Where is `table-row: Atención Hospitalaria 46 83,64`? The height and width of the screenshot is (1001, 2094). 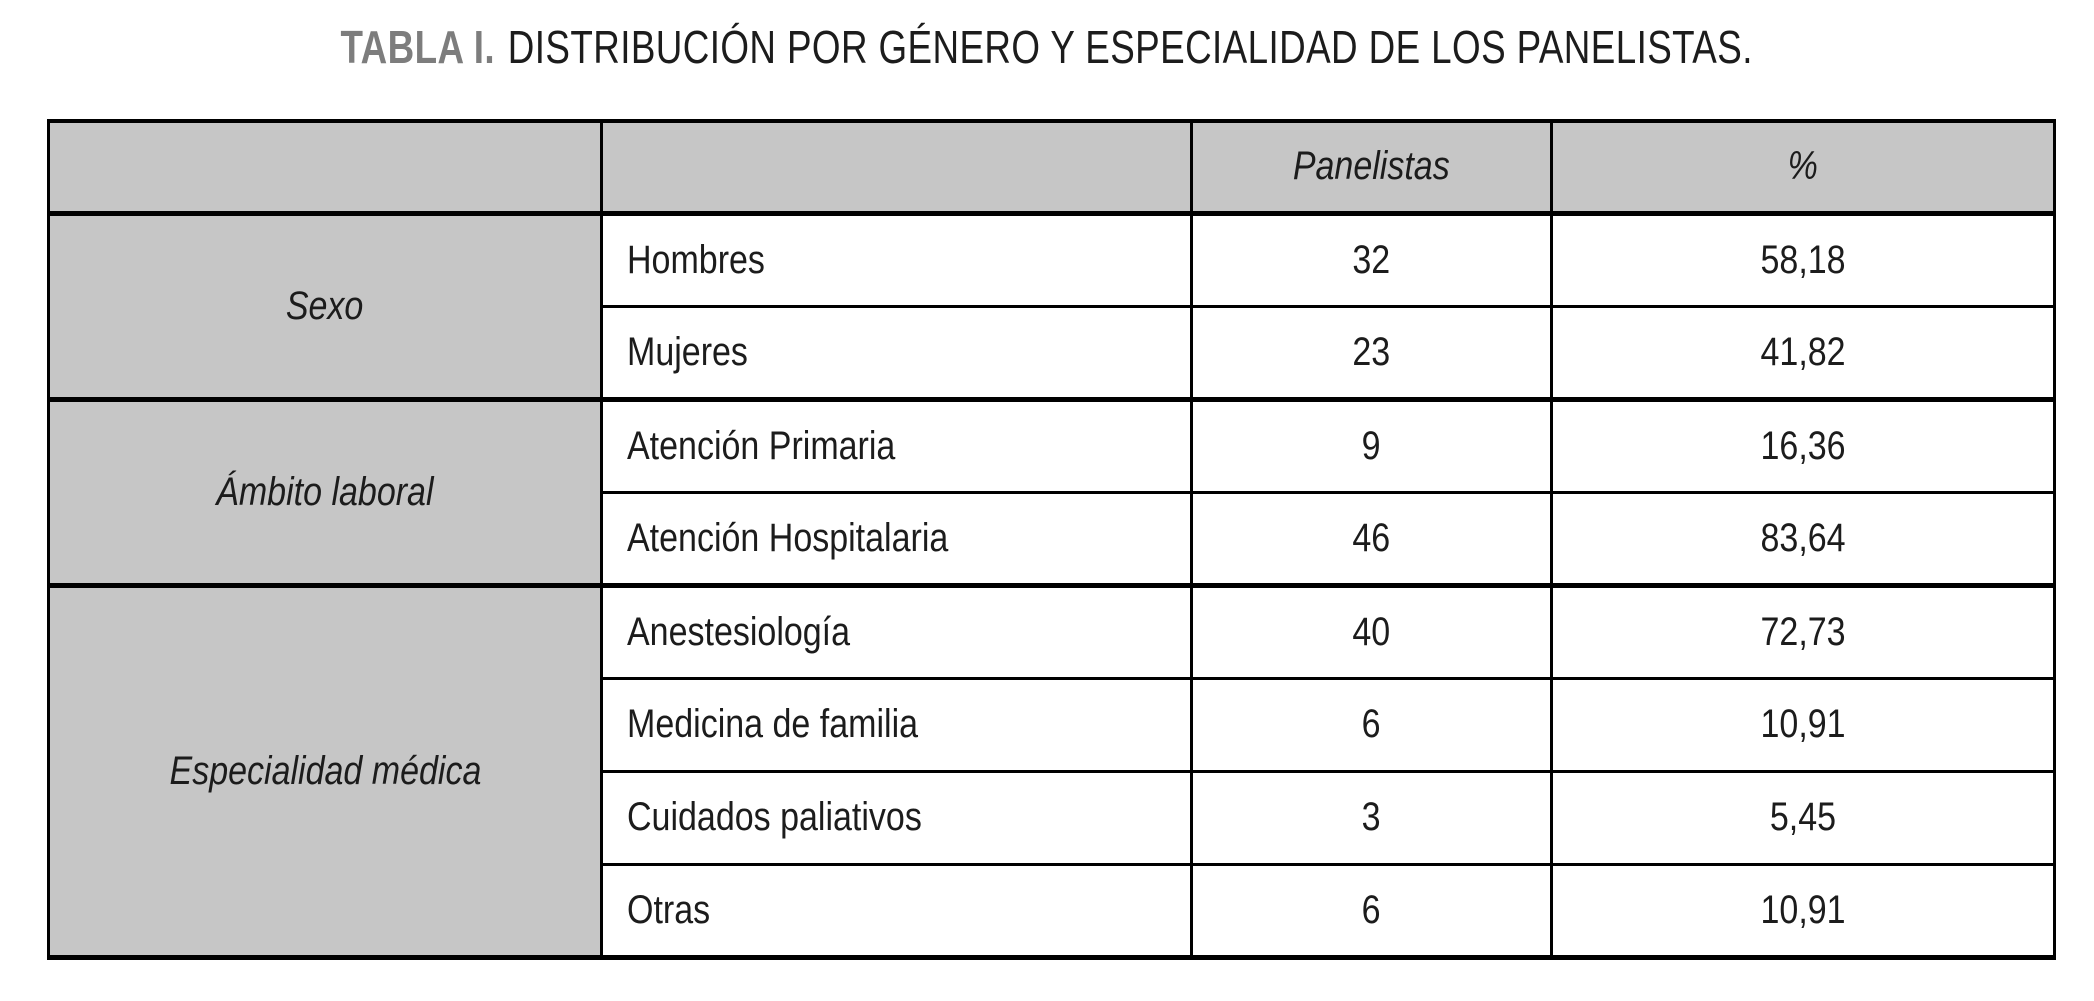 table-row: Atención Hospitalaria 46 83,64 is located at coordinates (1052, 538).